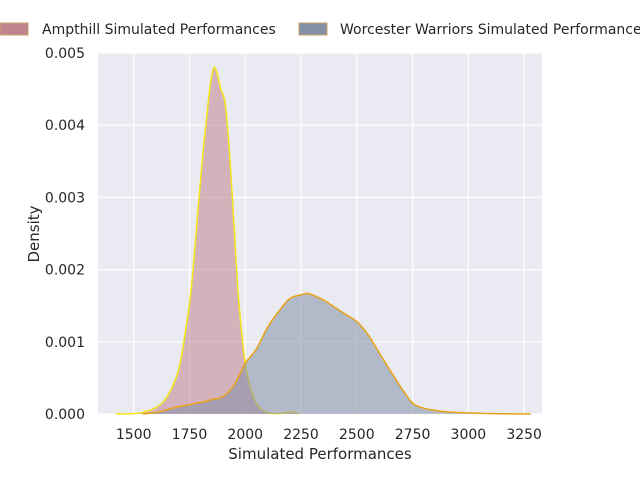 Image resolution: width=640 pixels, height=480 pixels. Describe the element at coordinates (190, 435) in the screenshot. I see `x-tick-label: 1750` at that location.